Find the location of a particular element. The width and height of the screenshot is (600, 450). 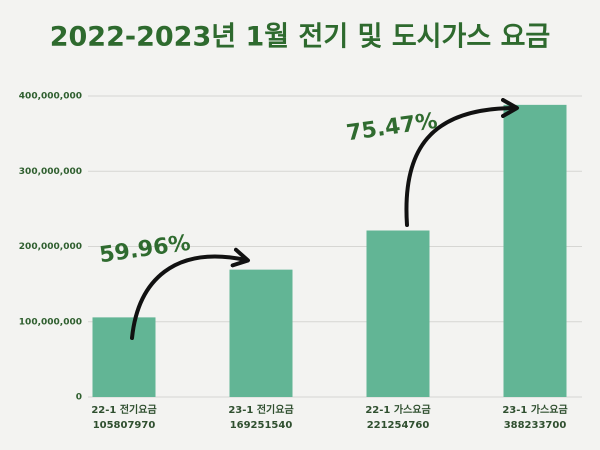

value-label: 105807970 is located at coordinates (124, 425).